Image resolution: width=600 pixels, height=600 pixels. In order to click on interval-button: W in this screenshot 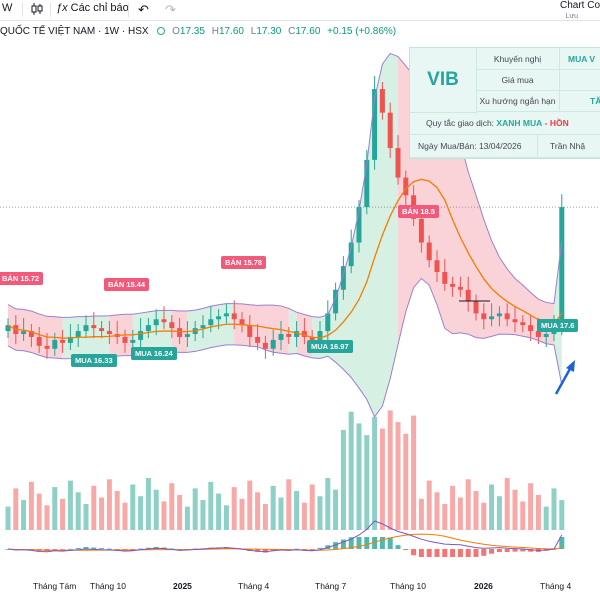, I will do `click(7, 8)`.